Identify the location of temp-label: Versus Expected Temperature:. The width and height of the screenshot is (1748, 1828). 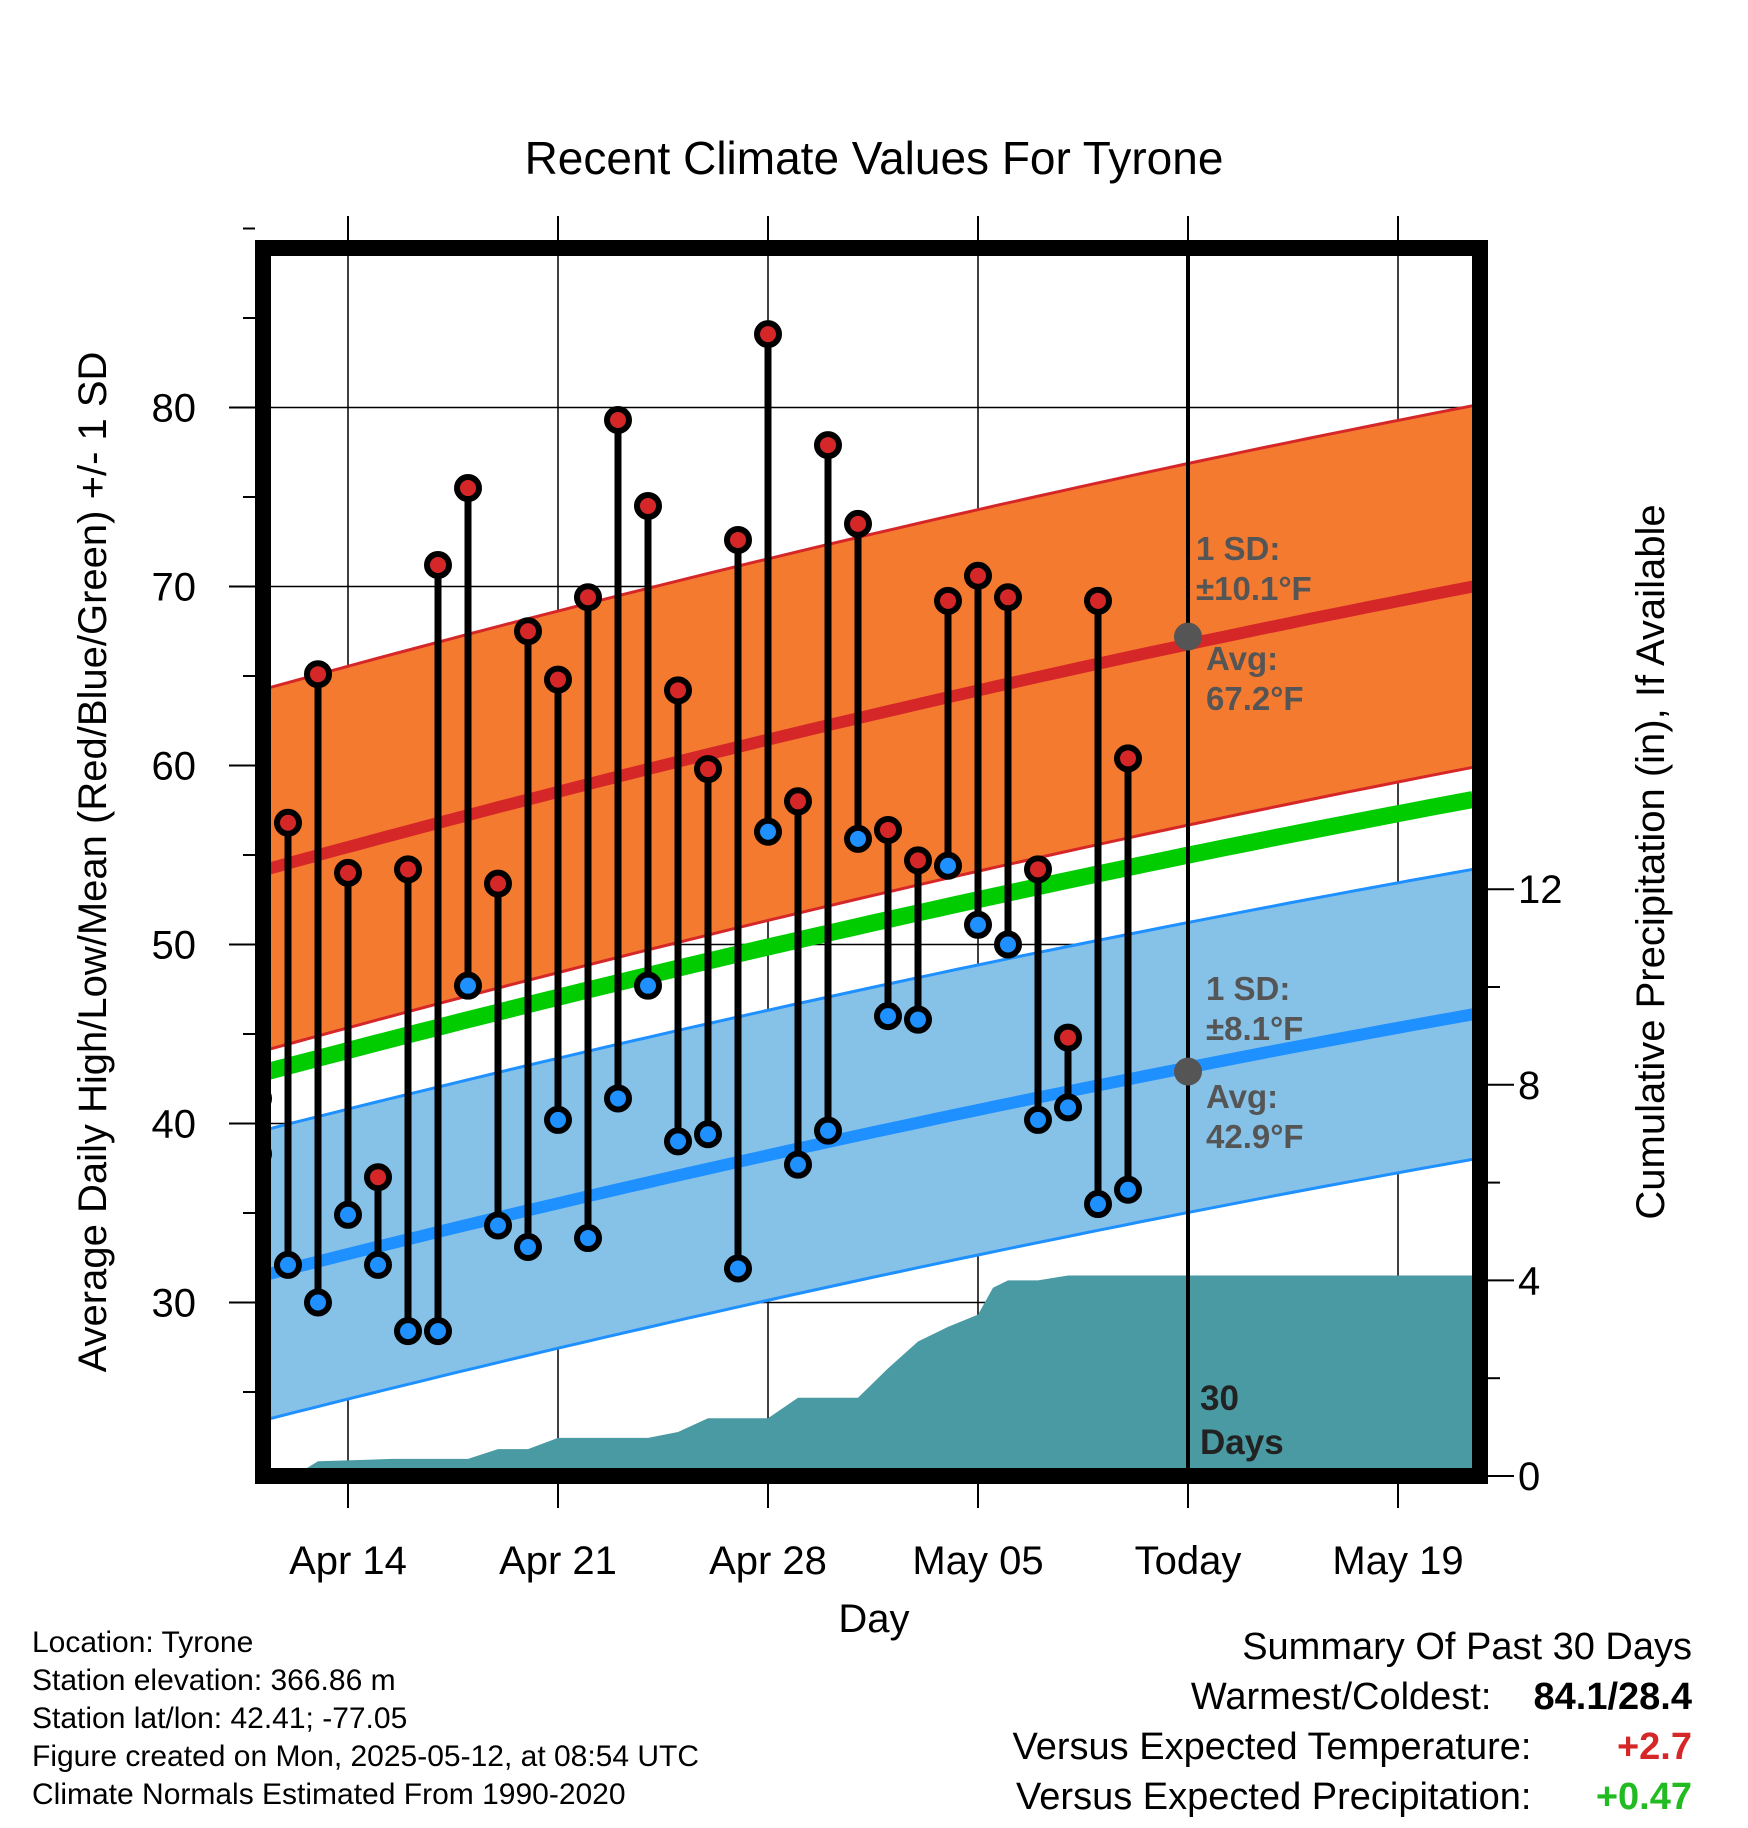
(1272, 1747).